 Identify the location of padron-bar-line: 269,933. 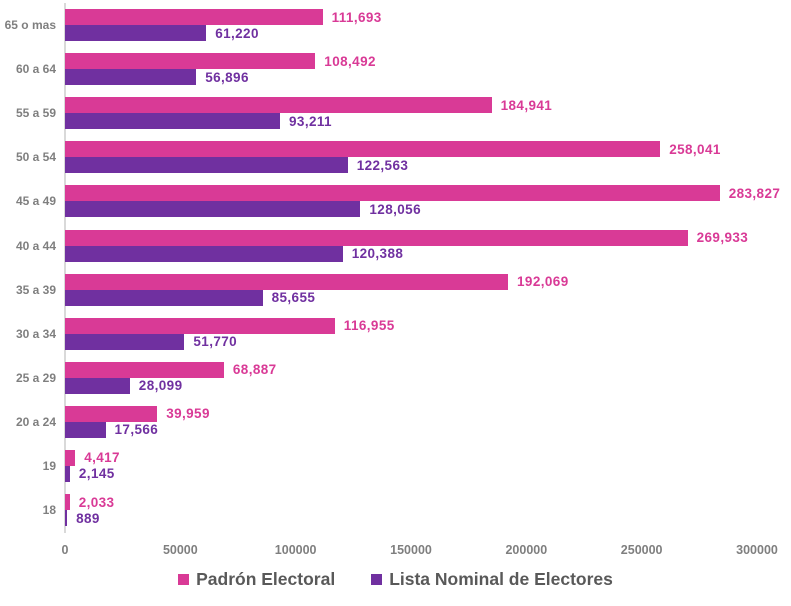
(411, 237).